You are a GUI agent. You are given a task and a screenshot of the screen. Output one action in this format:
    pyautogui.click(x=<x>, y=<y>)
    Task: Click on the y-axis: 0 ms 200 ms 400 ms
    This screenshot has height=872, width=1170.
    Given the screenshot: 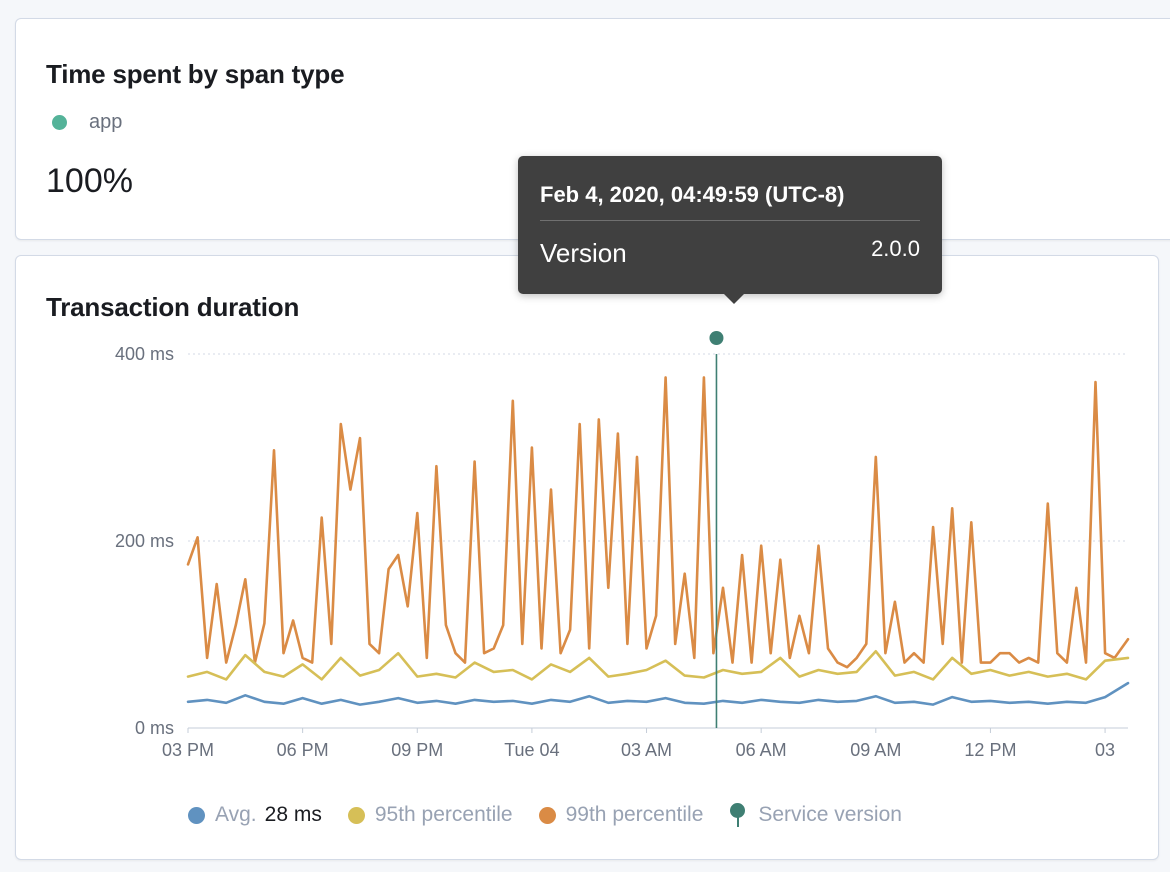 What is the action you would take?
    pyautogui.click(x=144, y=541)
    